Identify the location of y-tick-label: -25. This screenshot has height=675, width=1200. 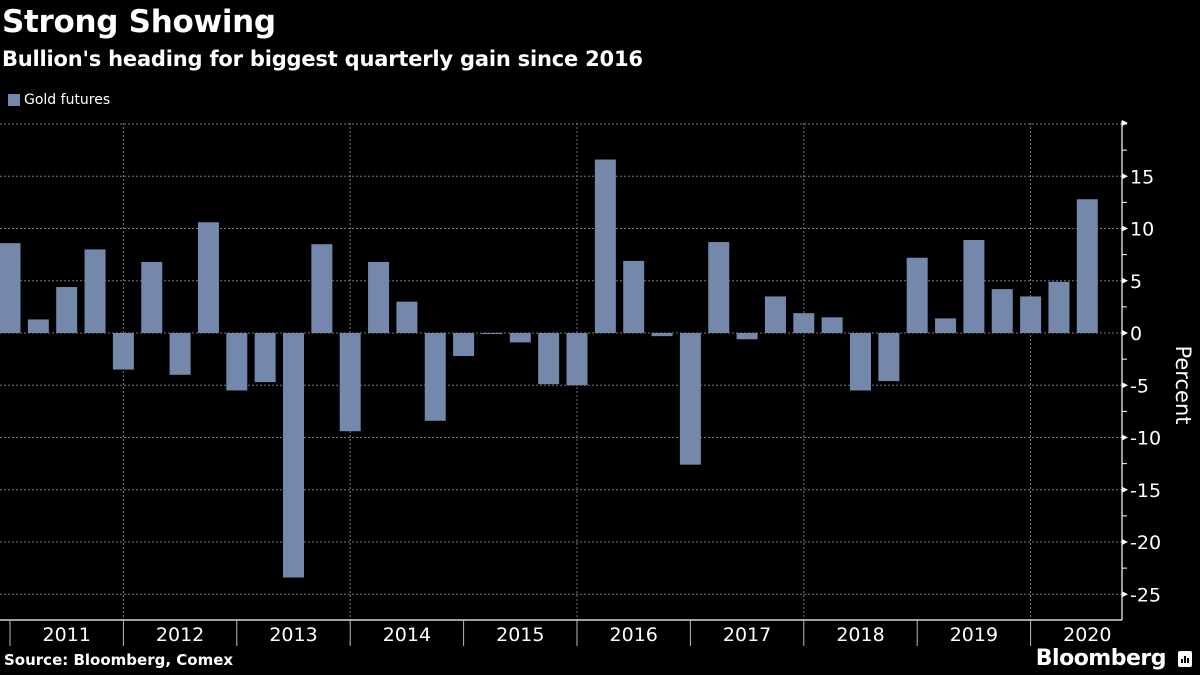
(1145, 595).